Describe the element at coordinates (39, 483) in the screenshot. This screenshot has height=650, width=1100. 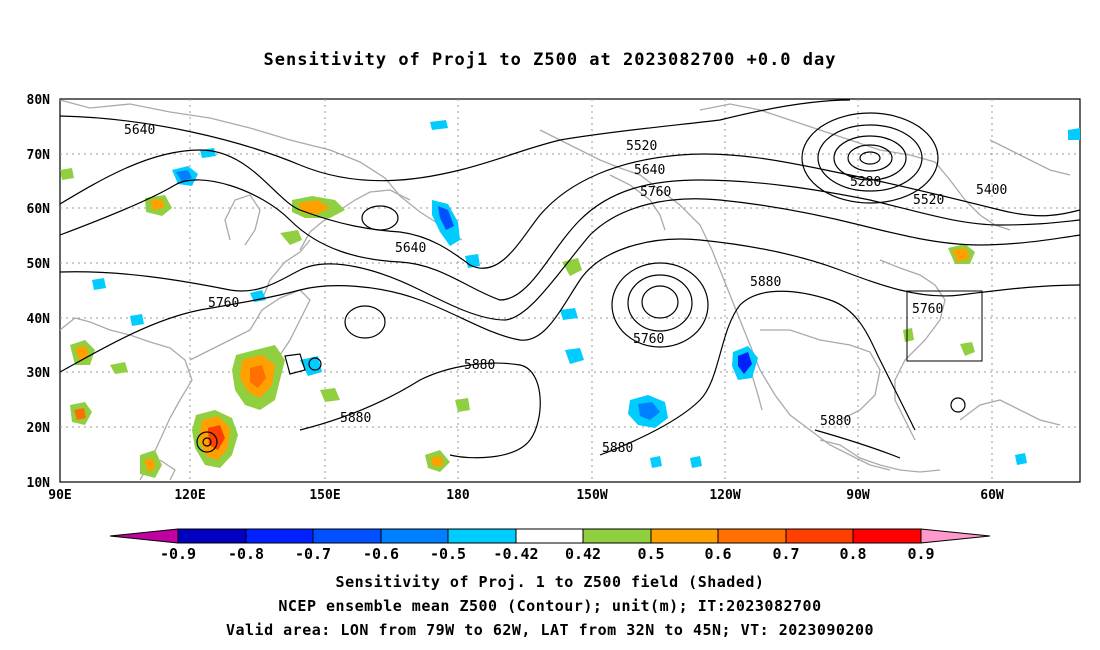
I see `lat-label: 10N` at that location.